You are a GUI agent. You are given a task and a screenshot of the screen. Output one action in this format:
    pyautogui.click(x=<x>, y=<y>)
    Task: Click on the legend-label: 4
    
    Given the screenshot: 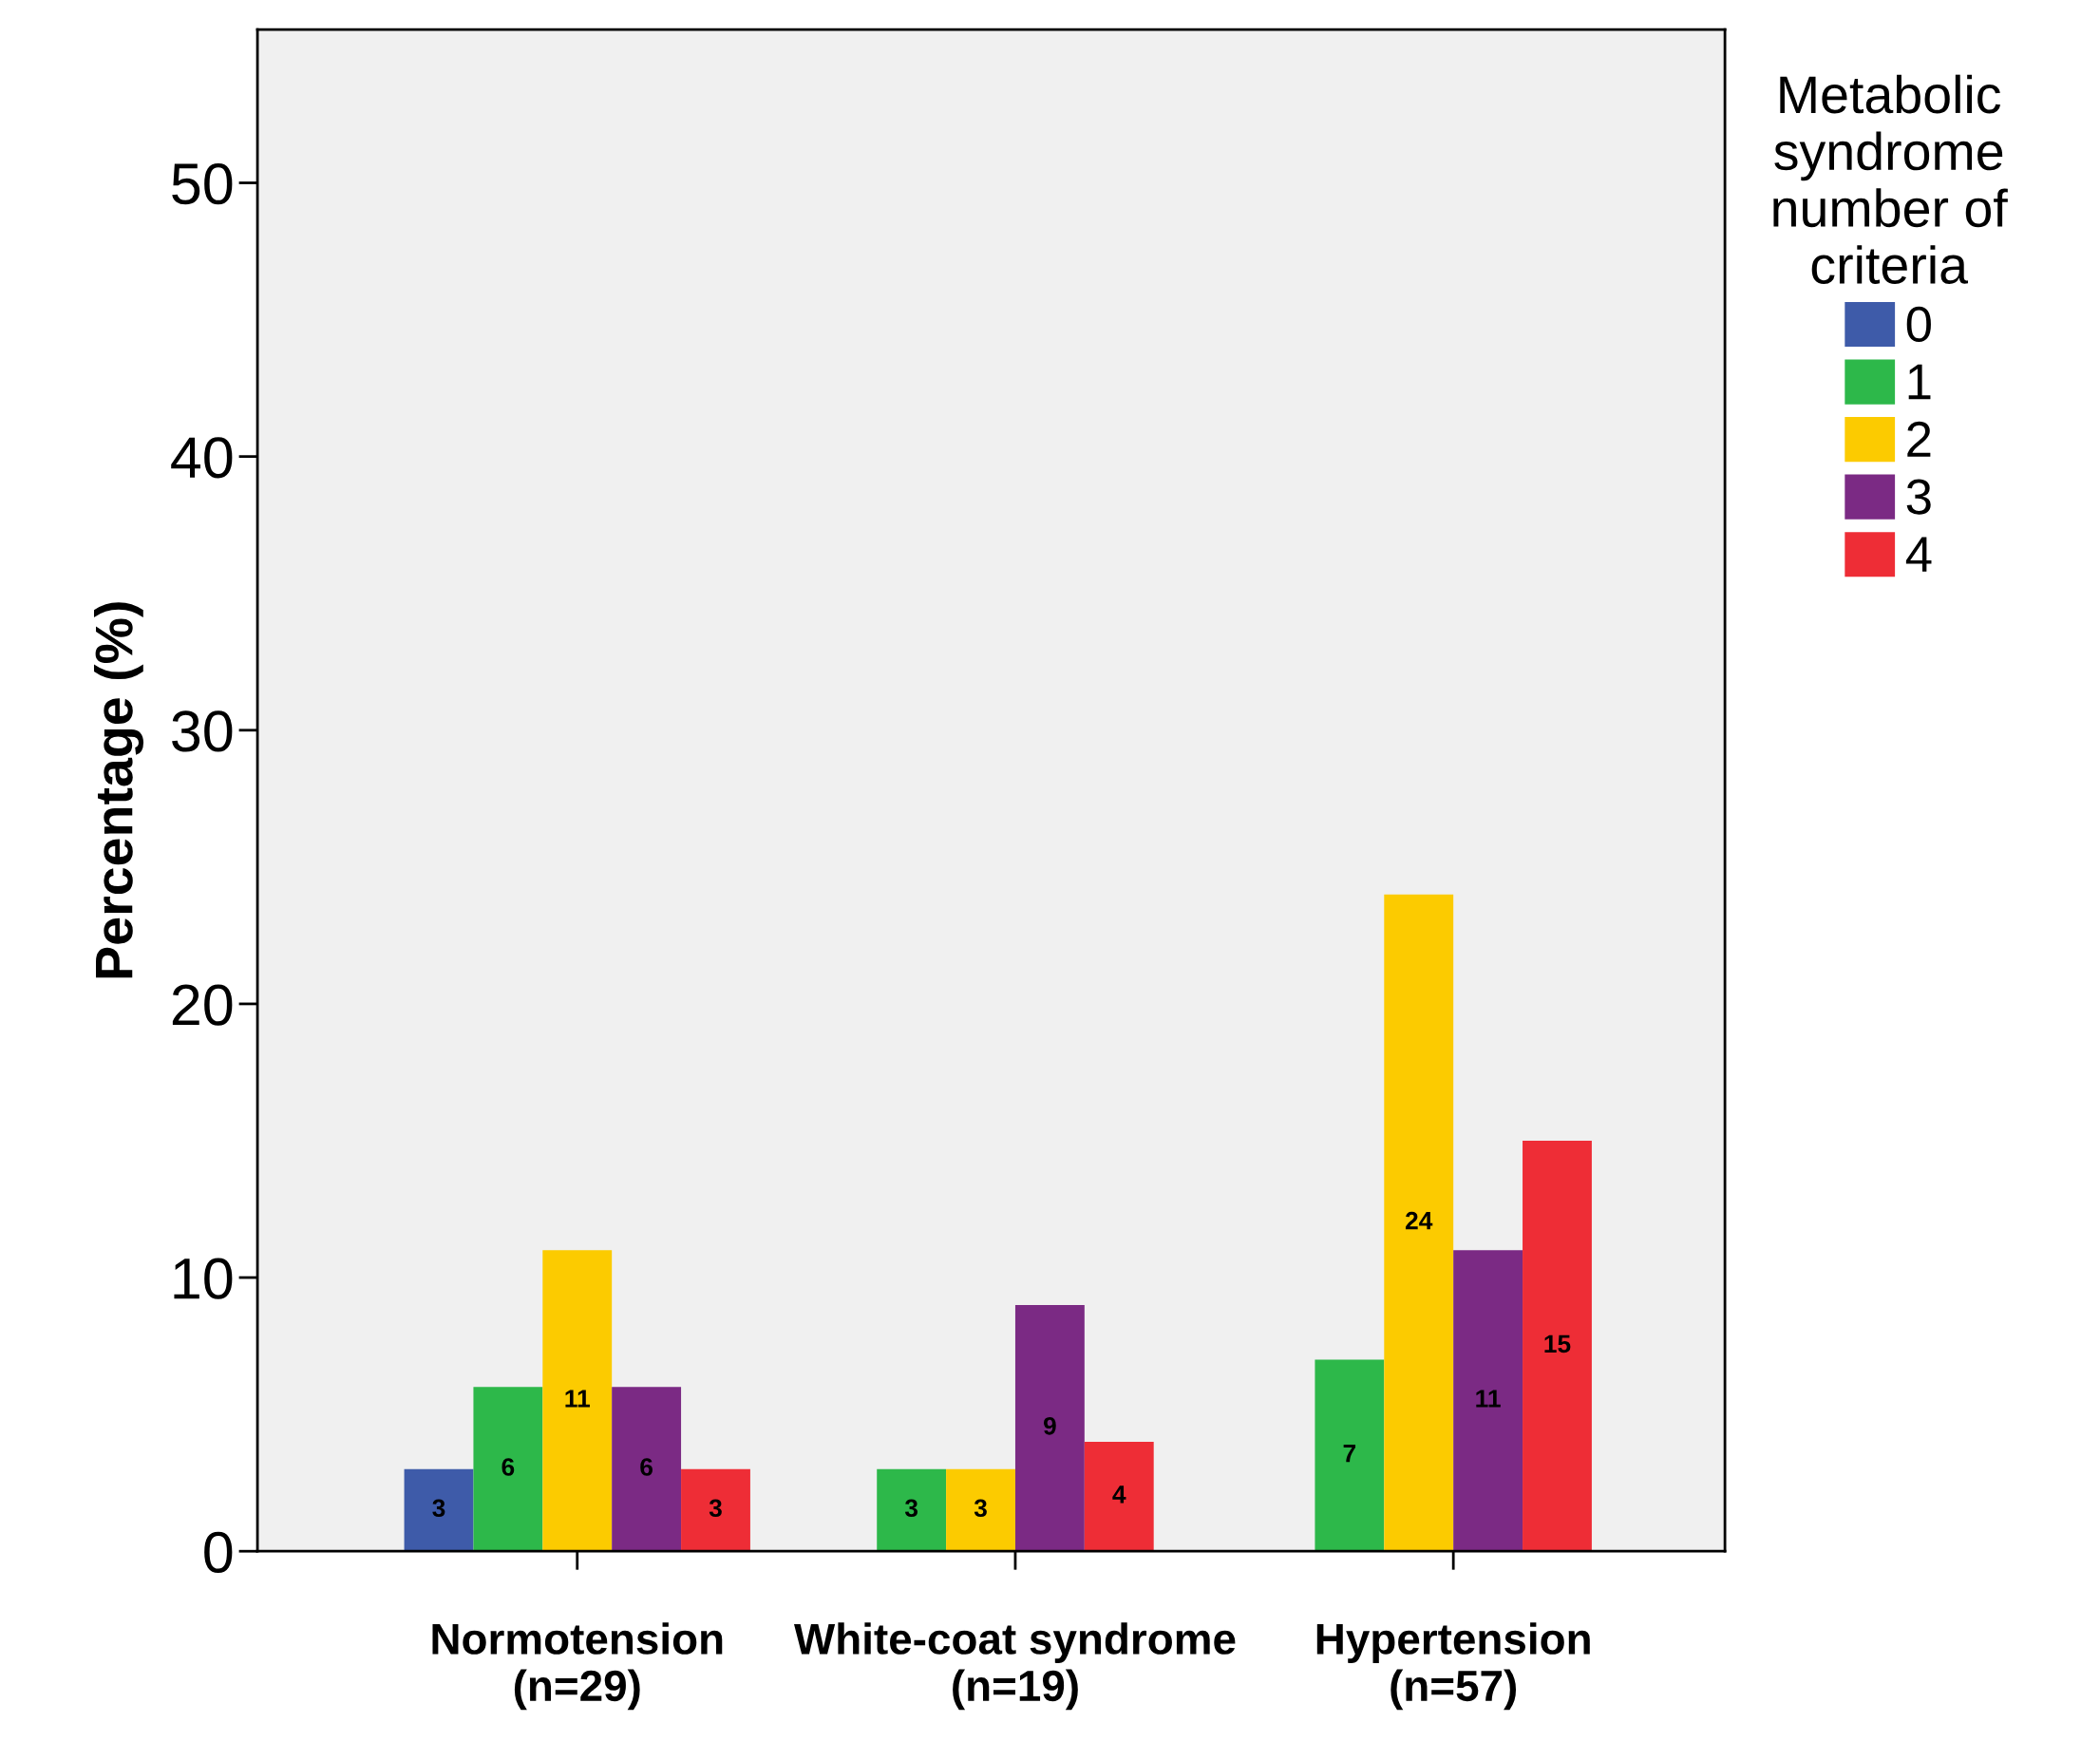 What is the action you would take?
    pyautogui.click(x=1919, y=554)
    